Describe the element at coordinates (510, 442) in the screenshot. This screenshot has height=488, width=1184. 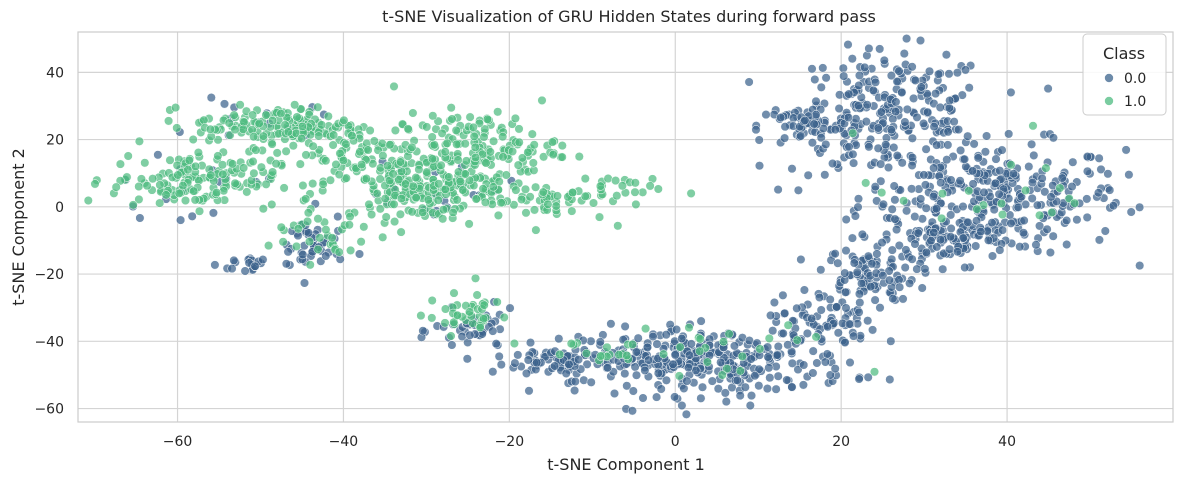
I see `x-tick-label: −20` at that location.